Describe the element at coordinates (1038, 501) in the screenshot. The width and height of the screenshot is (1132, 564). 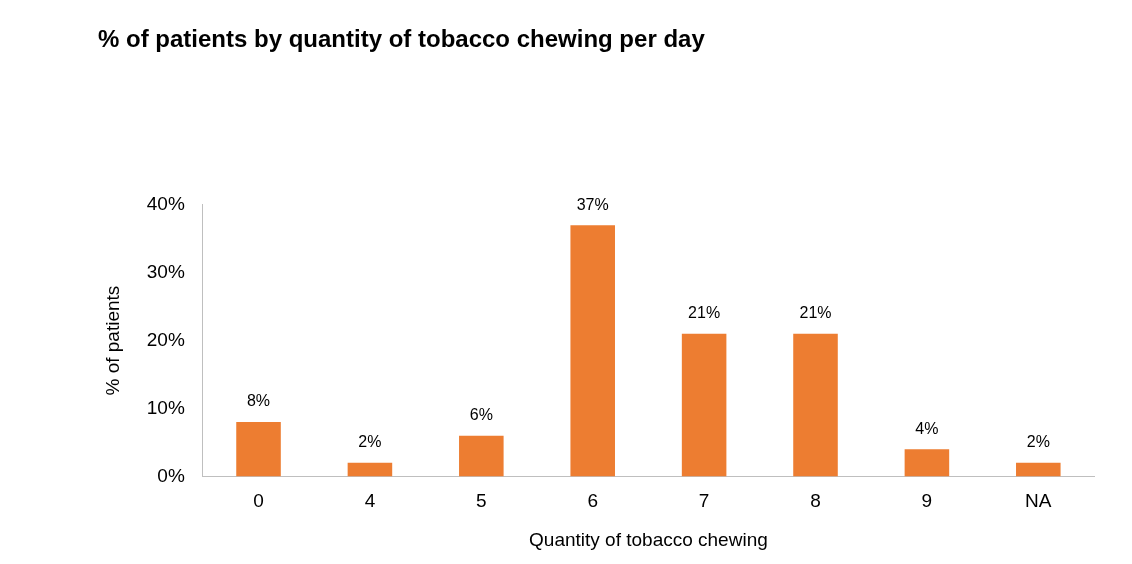
I see `x-tick-label: NA` at that location.